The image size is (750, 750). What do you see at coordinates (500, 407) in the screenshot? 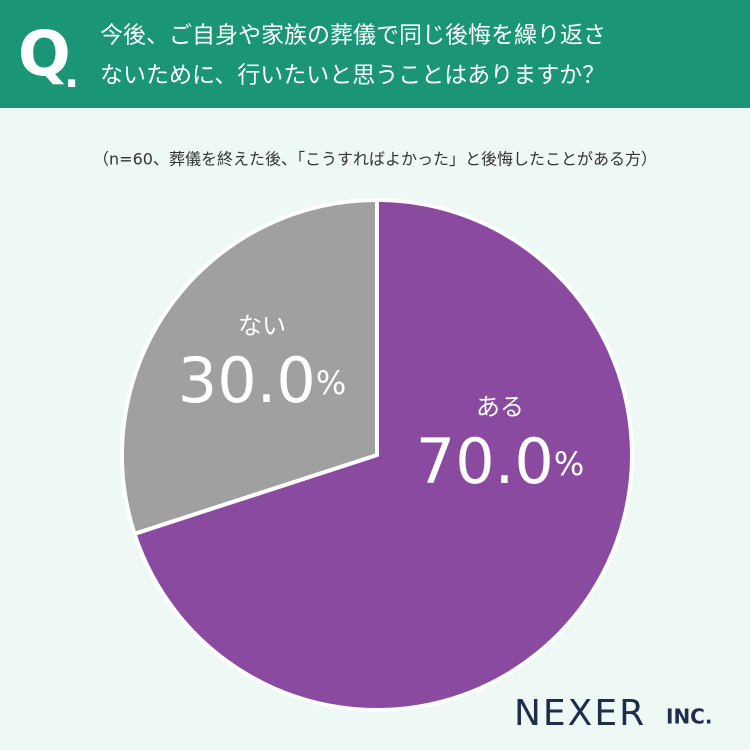
I see `slice-label: ある` at bounding box center [500, 407].